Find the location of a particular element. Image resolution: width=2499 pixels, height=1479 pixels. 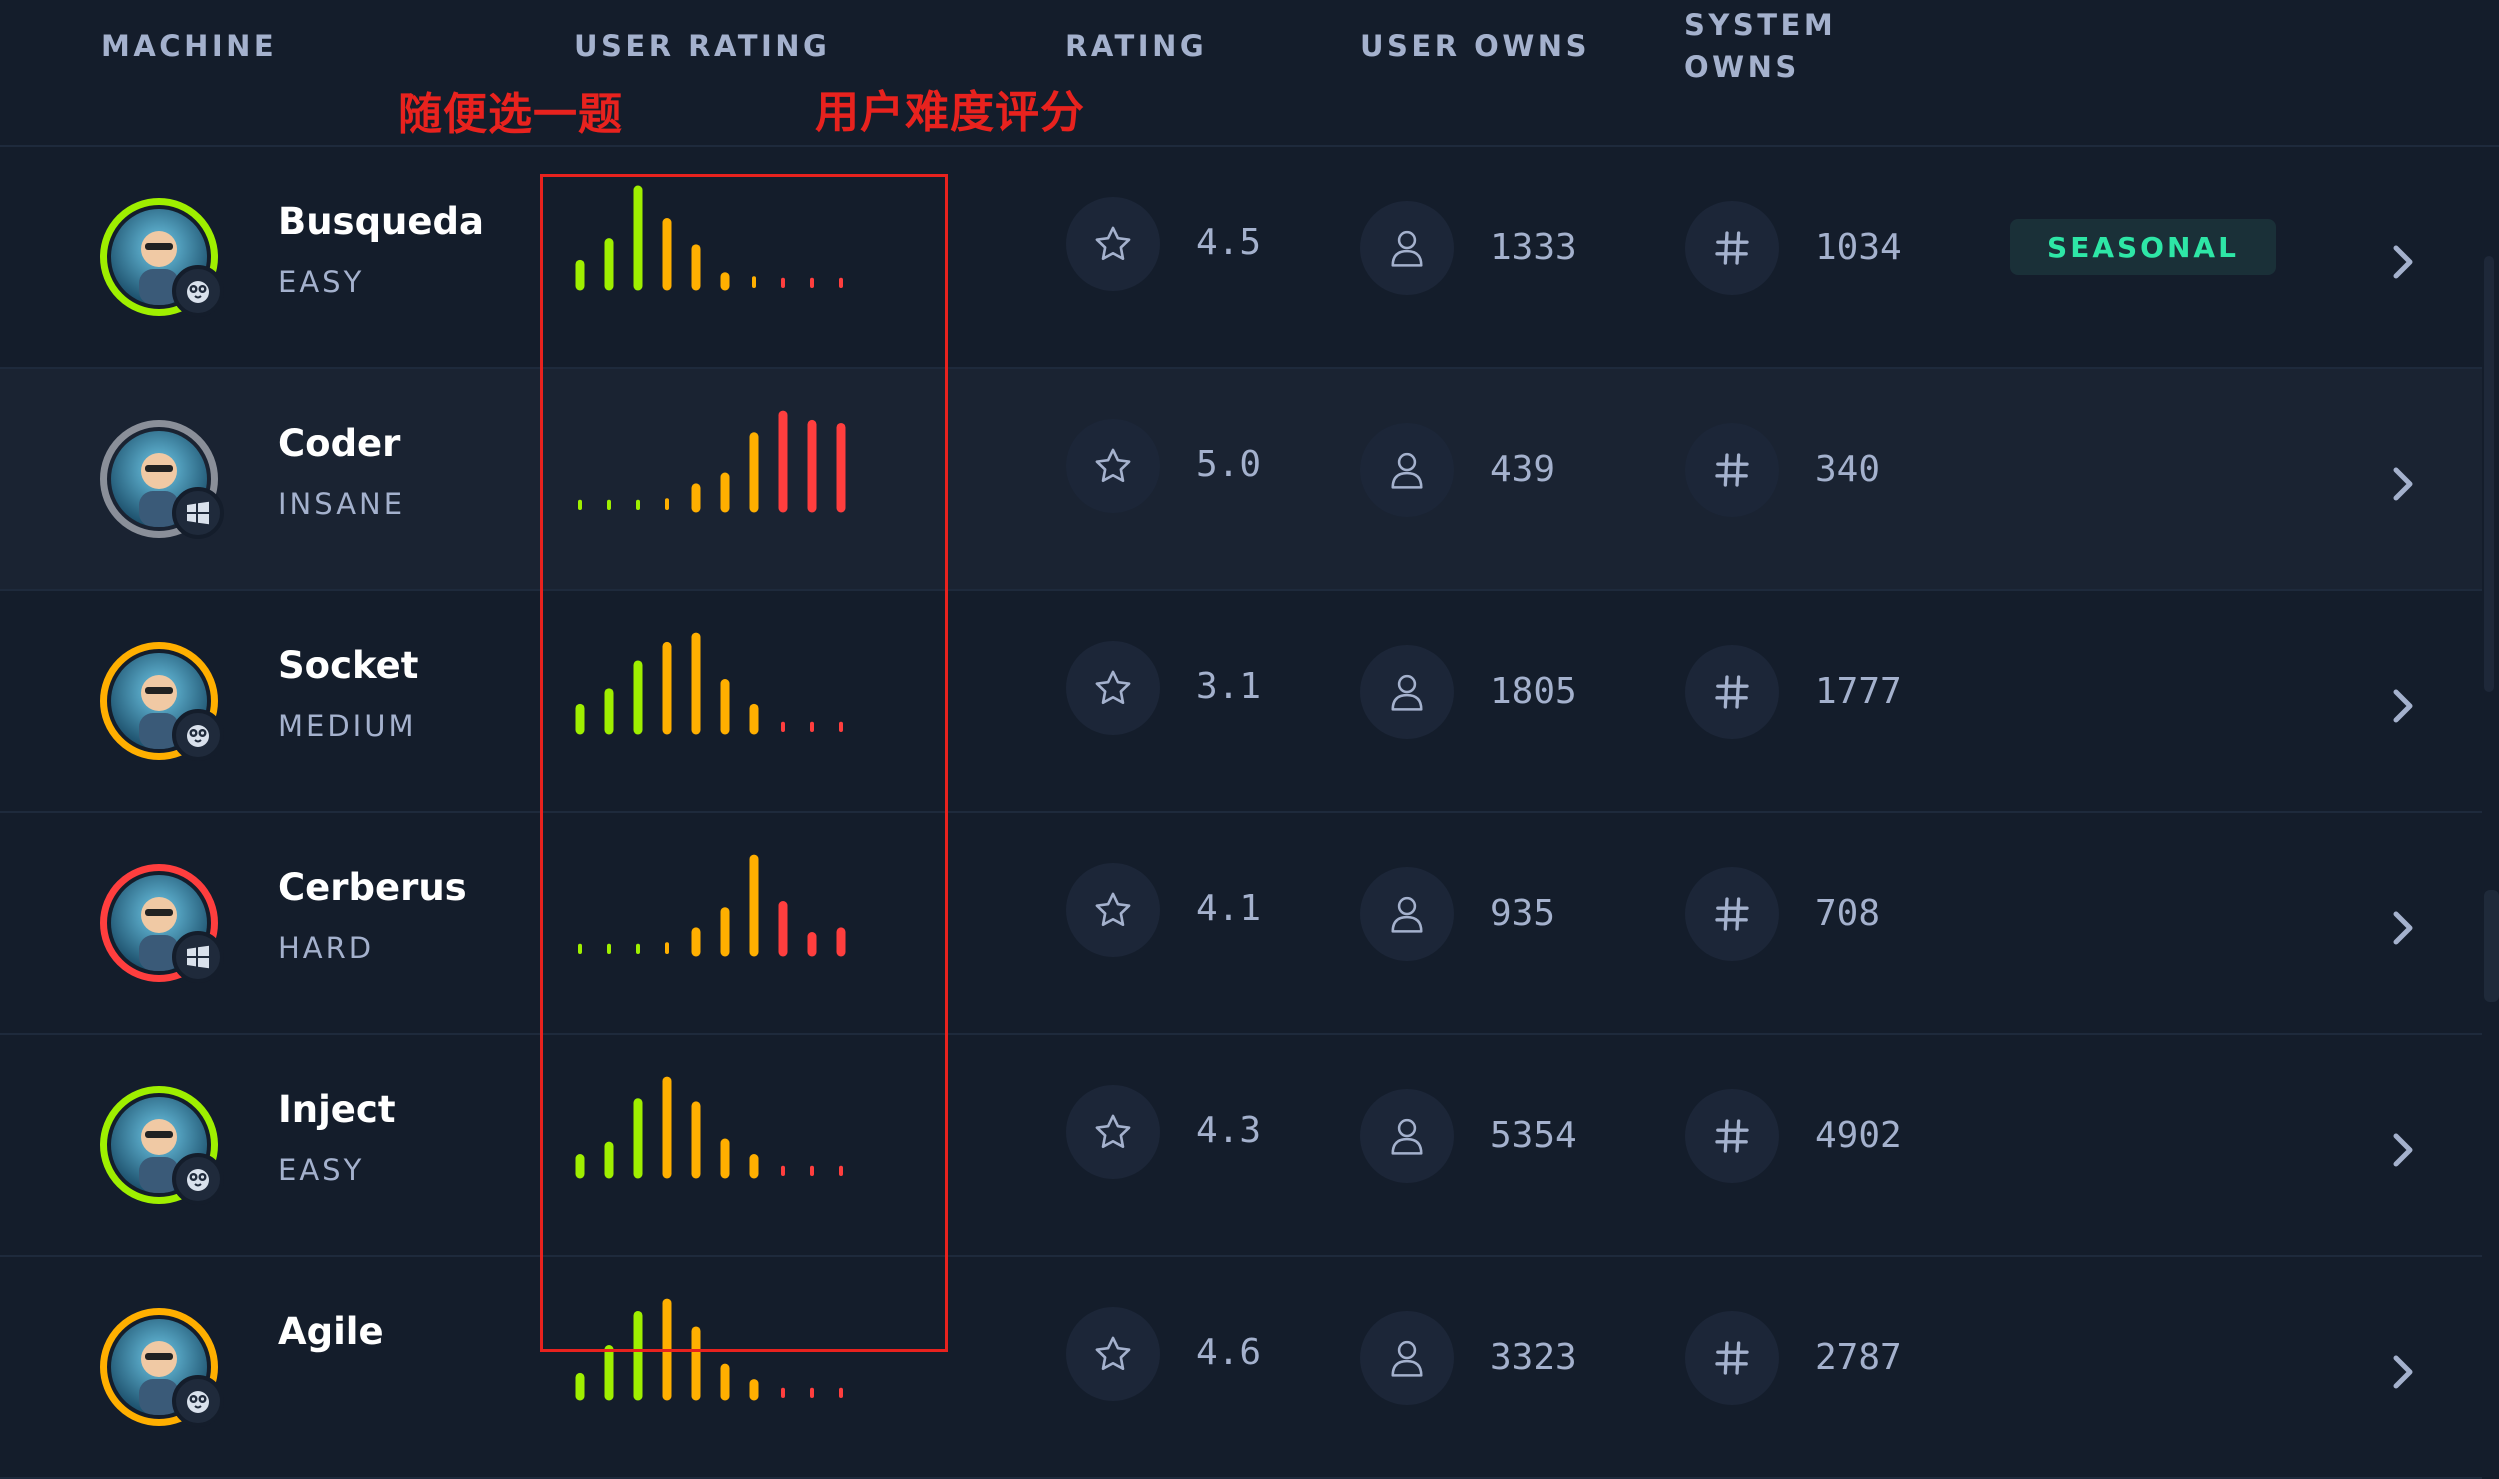

system-owns-count: 1034 is located at coordinates (1858, 247).